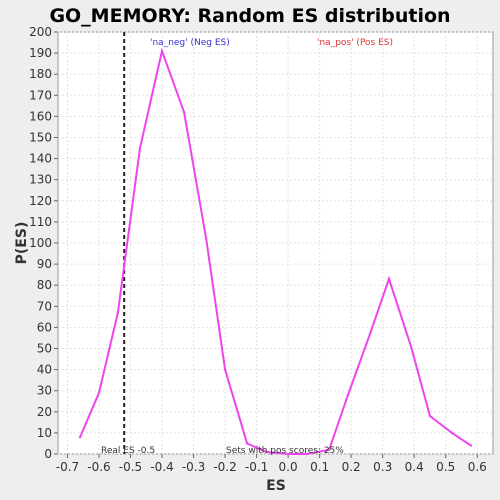 This screenshot has width=500, height=500. Describe the element at coordinates (44, 433) in the screenshot. I see `y-tick-label: 10` at that location.